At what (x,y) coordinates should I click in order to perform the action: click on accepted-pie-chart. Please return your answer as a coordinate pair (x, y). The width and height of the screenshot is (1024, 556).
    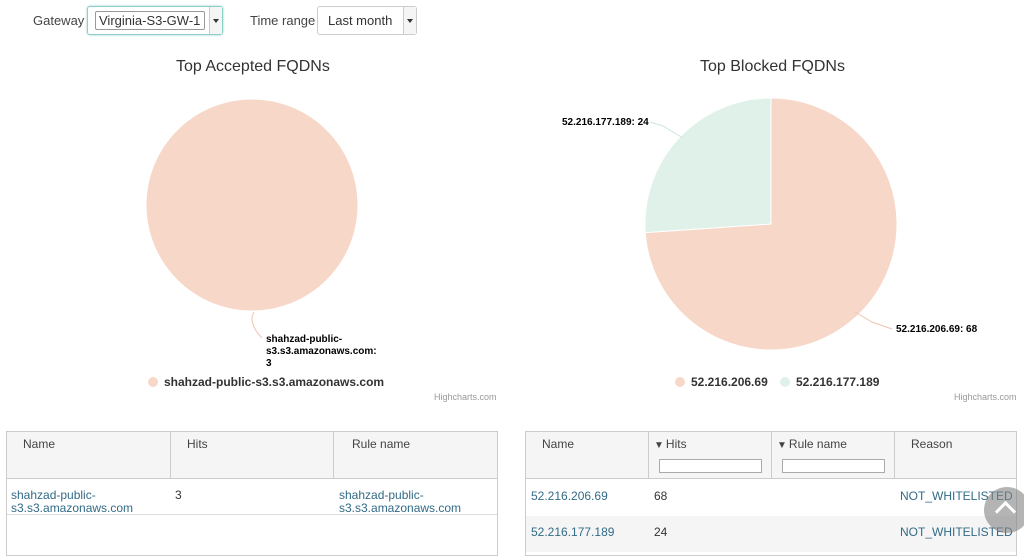
    Looking at the image, I should click on (252, 205).